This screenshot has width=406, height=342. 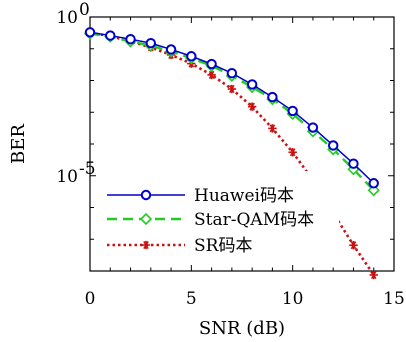 I want to click on data-point-diamond, so click(x=146, y=219).